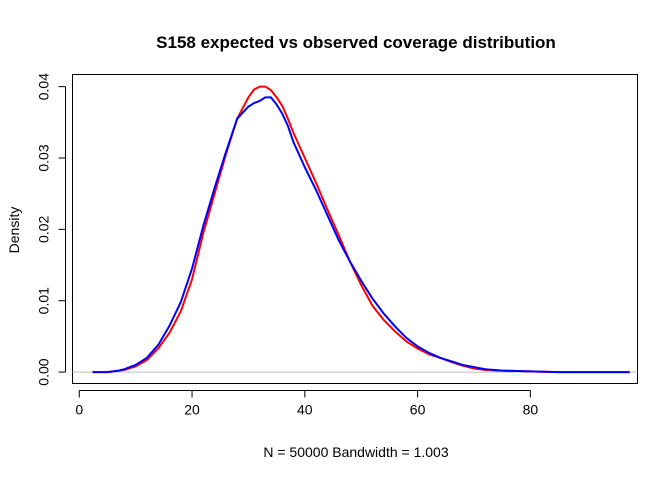  Describe the element at coordinates (418, 410) in the screenshot. I see `x-tick-label: 60` at that location.